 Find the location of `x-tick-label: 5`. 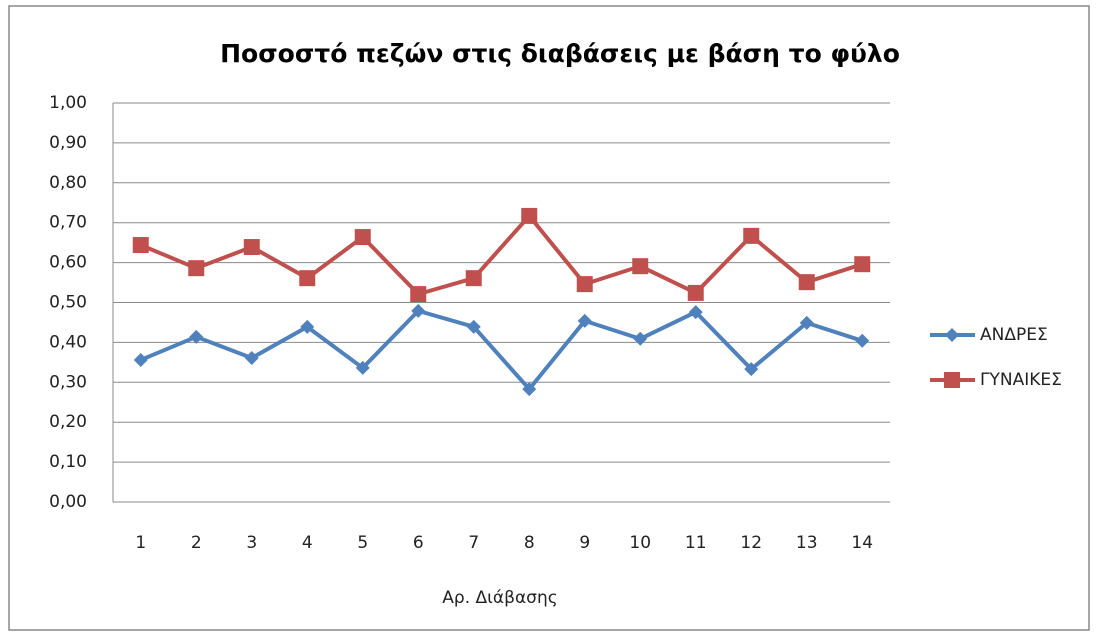

x-tick-label: 5 is located at coordinates (362, 543).